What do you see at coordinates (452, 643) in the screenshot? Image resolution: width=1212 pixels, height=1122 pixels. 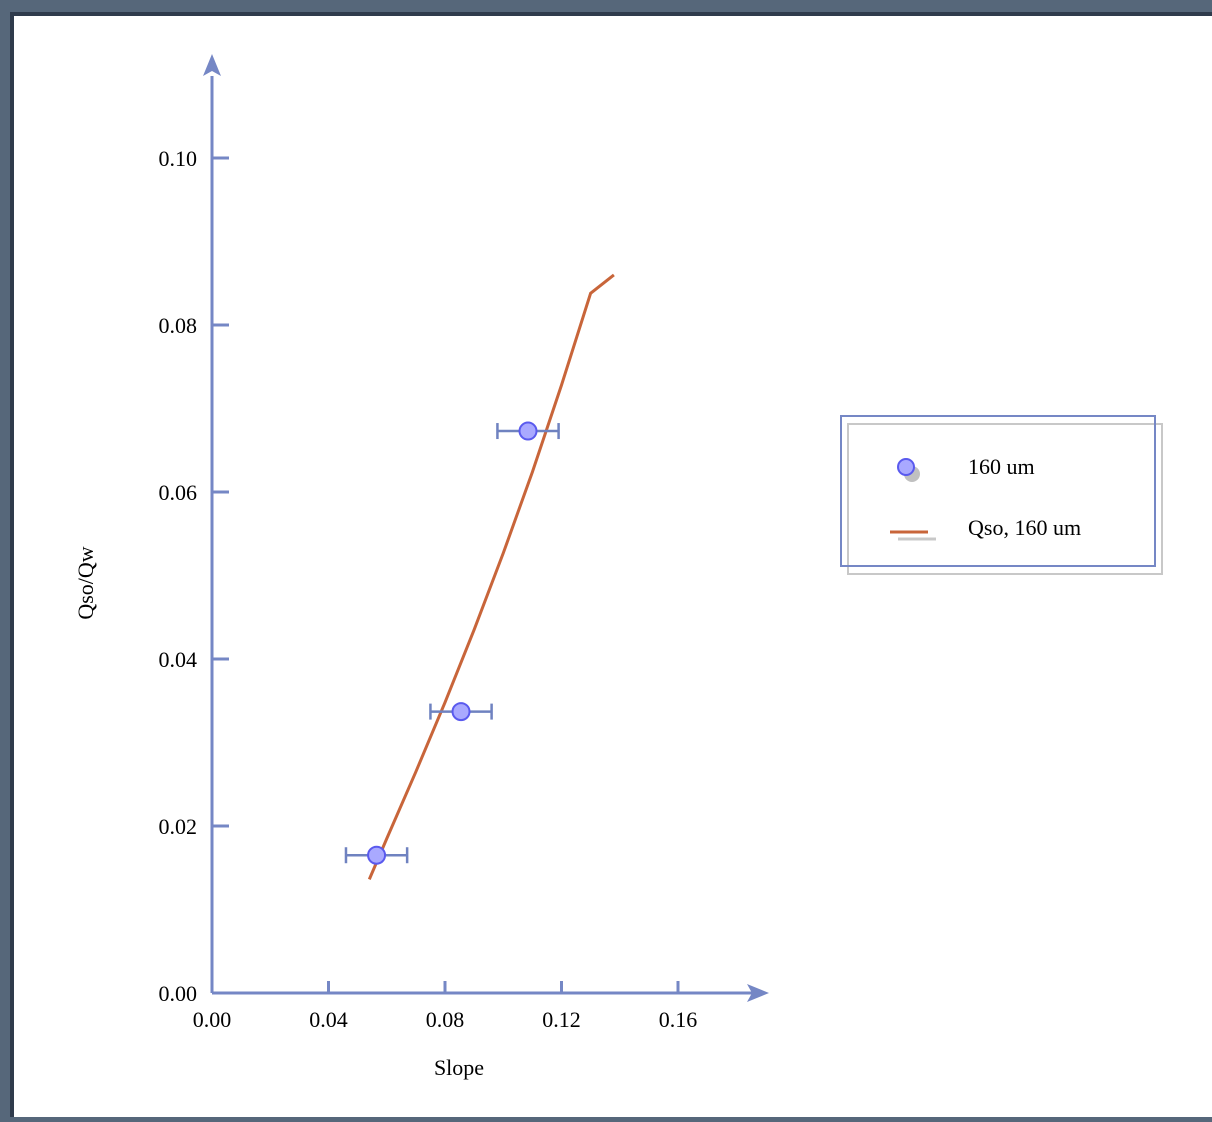 I see `data-points-series` at bounding box center [452, 643].